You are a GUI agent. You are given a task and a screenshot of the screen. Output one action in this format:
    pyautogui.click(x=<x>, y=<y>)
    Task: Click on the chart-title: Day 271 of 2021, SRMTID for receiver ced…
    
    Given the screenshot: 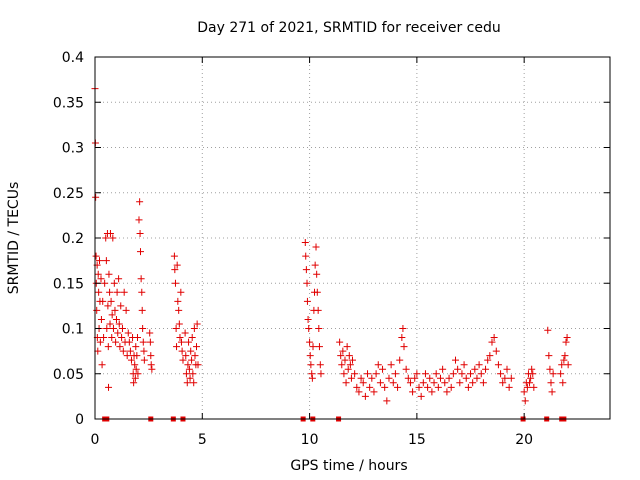 What is the action you would take?
    pyautogui.click(x=348, y=28)
    